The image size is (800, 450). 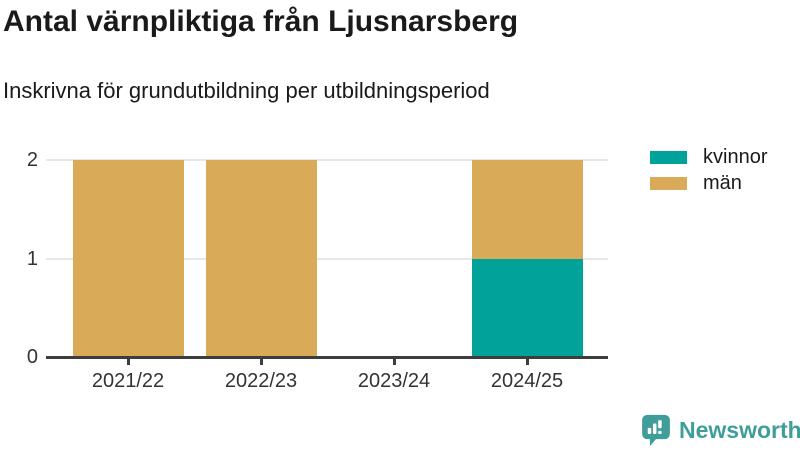 I want to click on newsworthy-logo: Newsworthy, so click(x=720, y=430).